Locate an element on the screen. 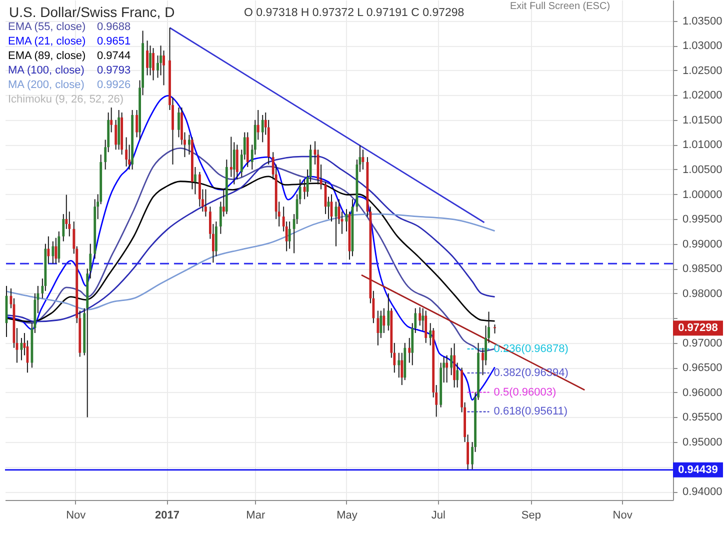 This screenshot has height=543, width=725. y-tick-label: 0.96000 is located at coordinates (702, 392).